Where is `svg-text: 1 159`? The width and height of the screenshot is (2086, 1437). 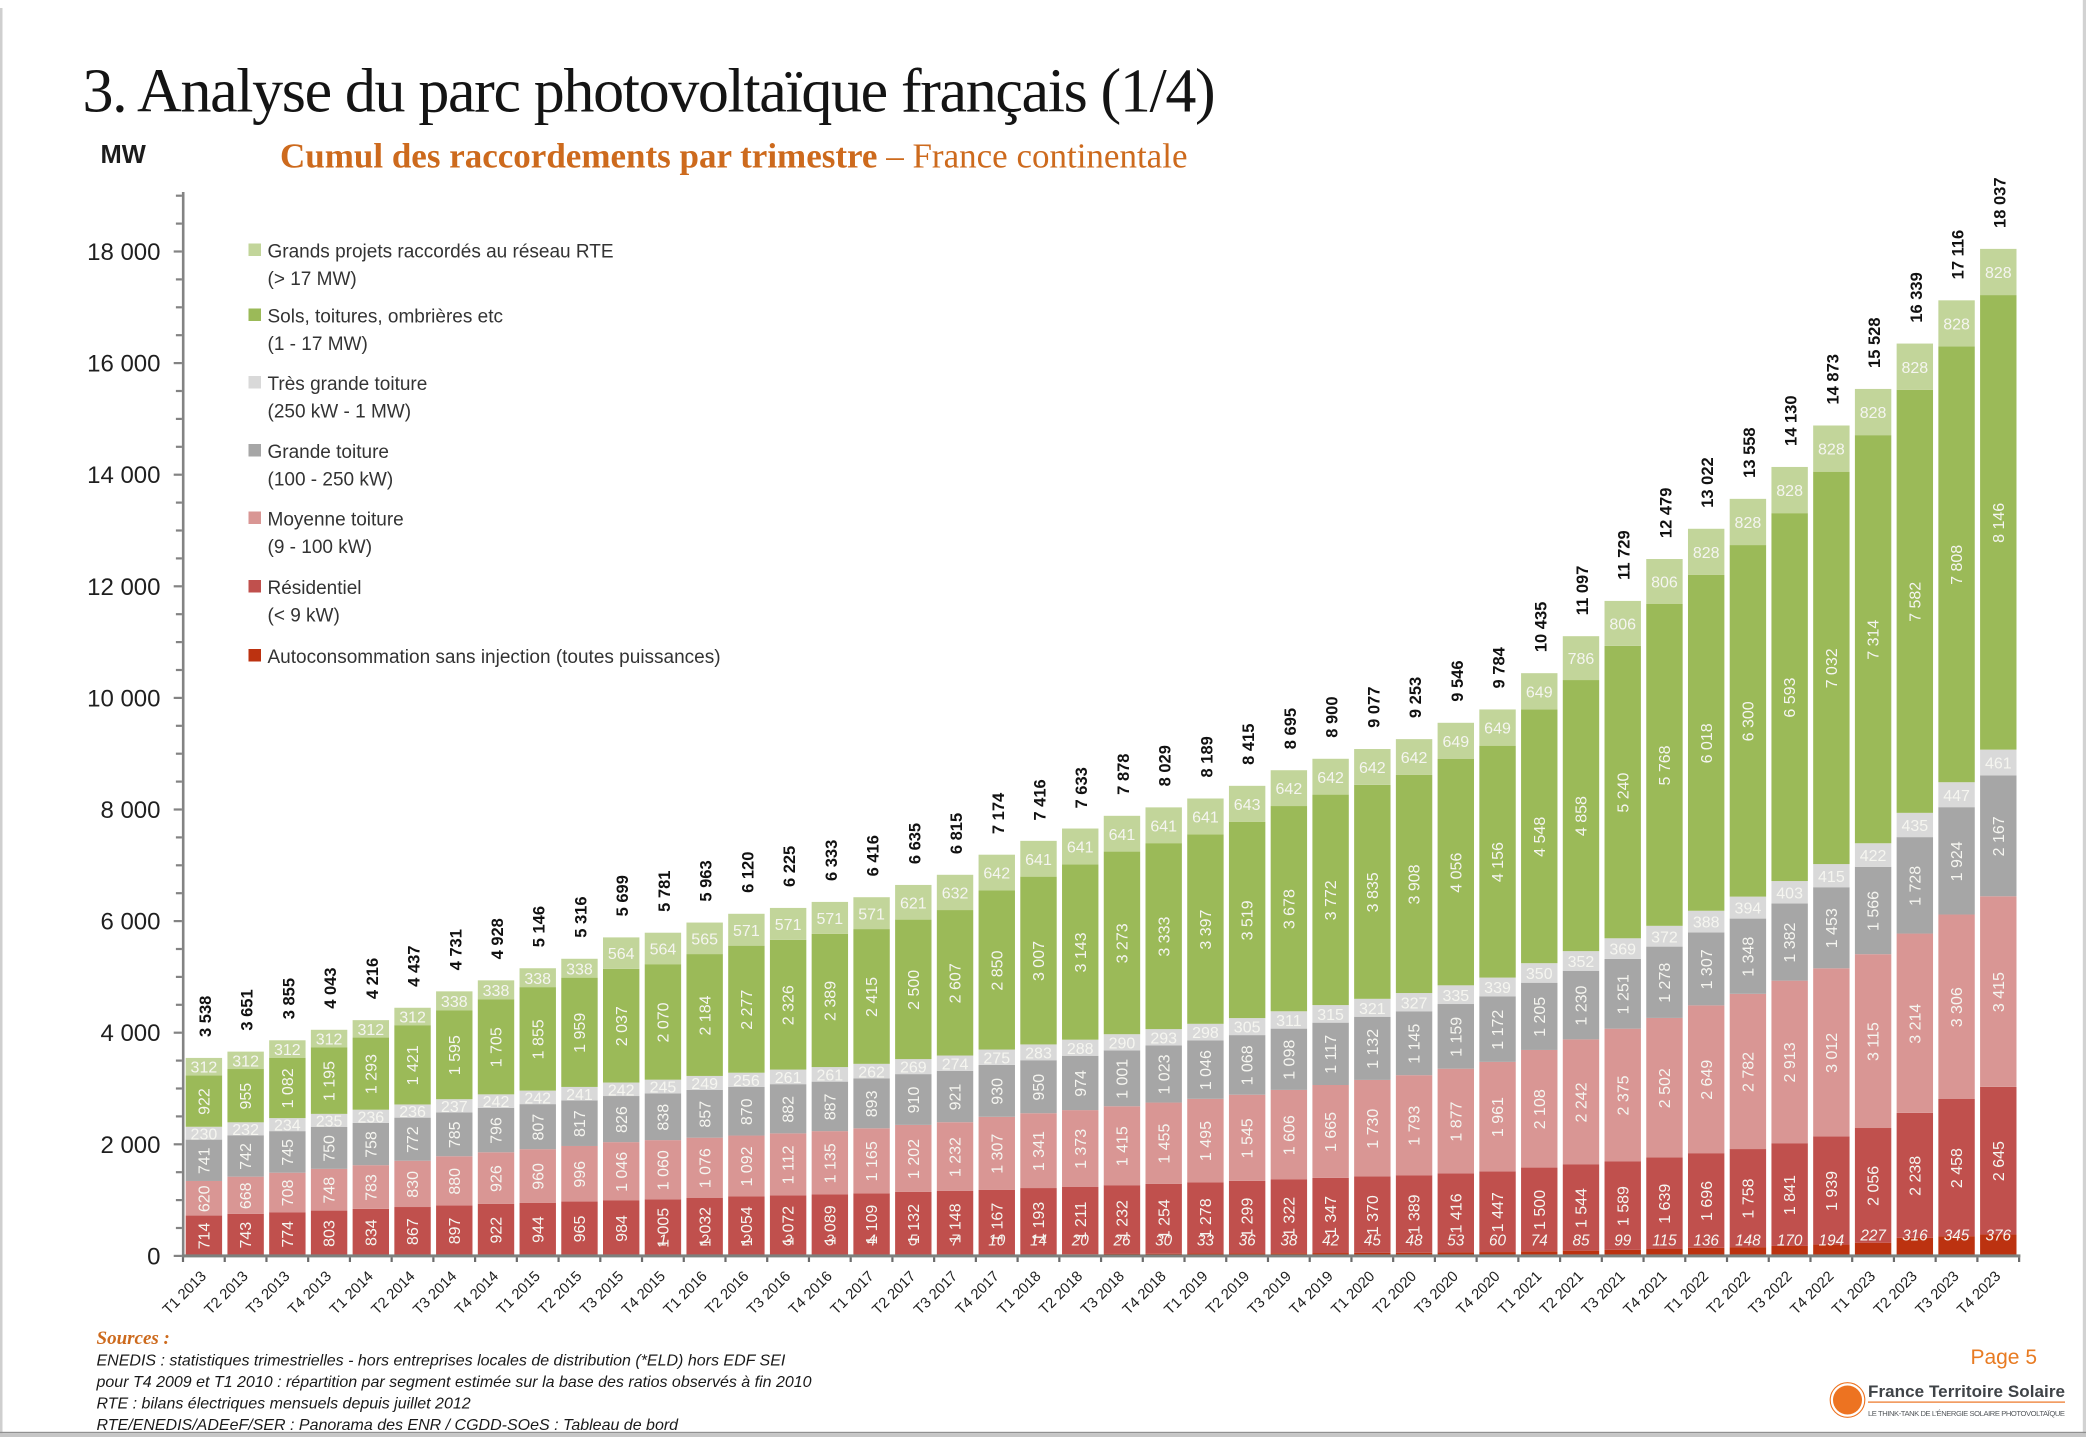 svg-text: 1 159 is located at coordinates (1456, 1037).